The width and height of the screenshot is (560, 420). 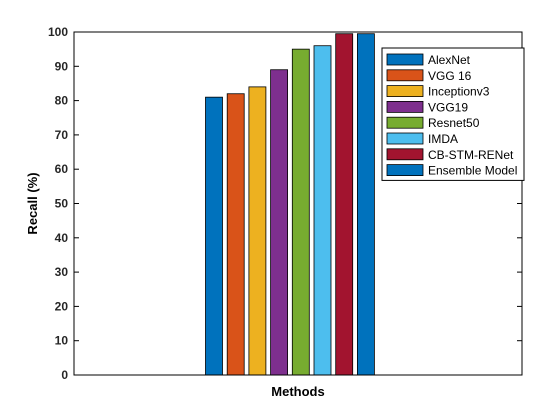 I want to click on bar-inceptionv3, so click(x=257, y=231).